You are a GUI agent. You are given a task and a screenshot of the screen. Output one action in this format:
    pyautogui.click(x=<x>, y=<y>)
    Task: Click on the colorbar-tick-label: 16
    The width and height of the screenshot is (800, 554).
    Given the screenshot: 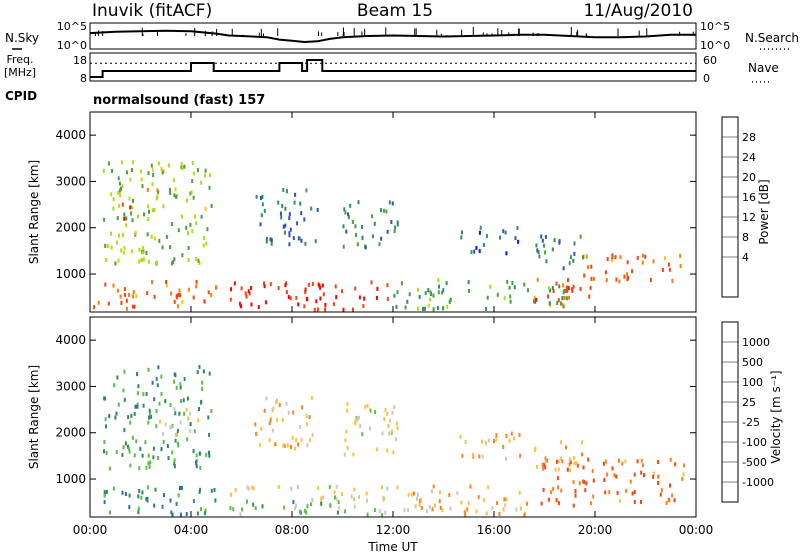 What is the action you would take?
    pyautogui.click(x=749, y=197)
    